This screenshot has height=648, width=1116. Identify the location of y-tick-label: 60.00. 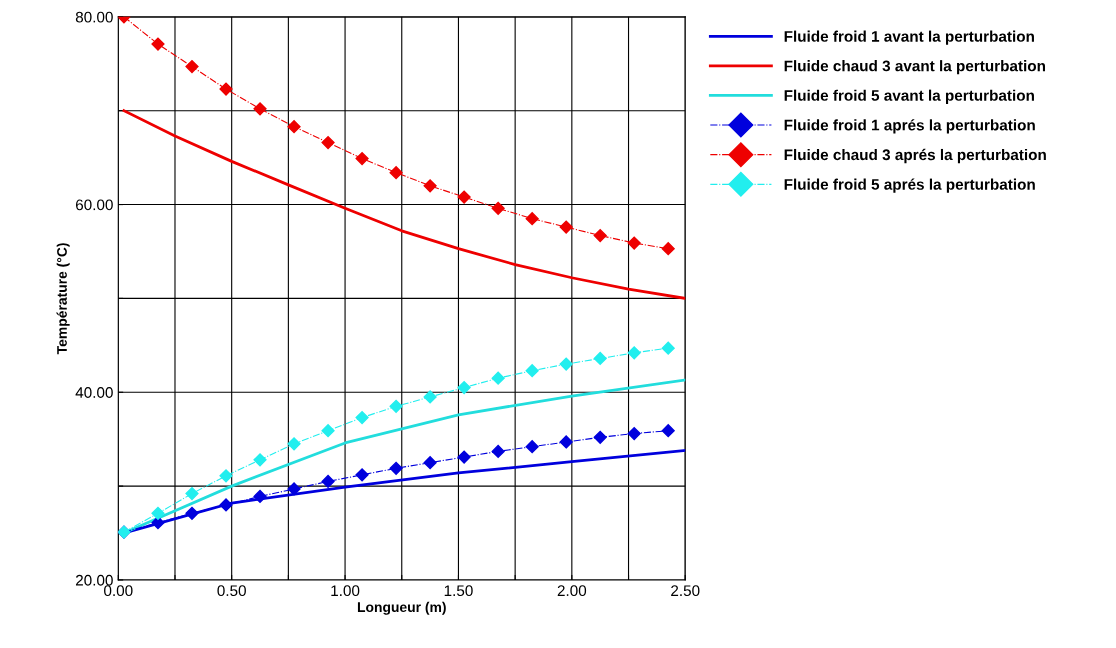
(94, 205).